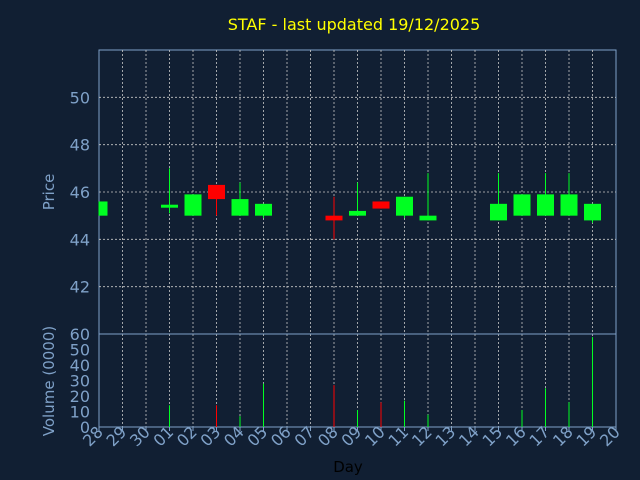 This screenshot has height=480, width=640. I want to click on price-tick-label: 46, so click(80, 192).